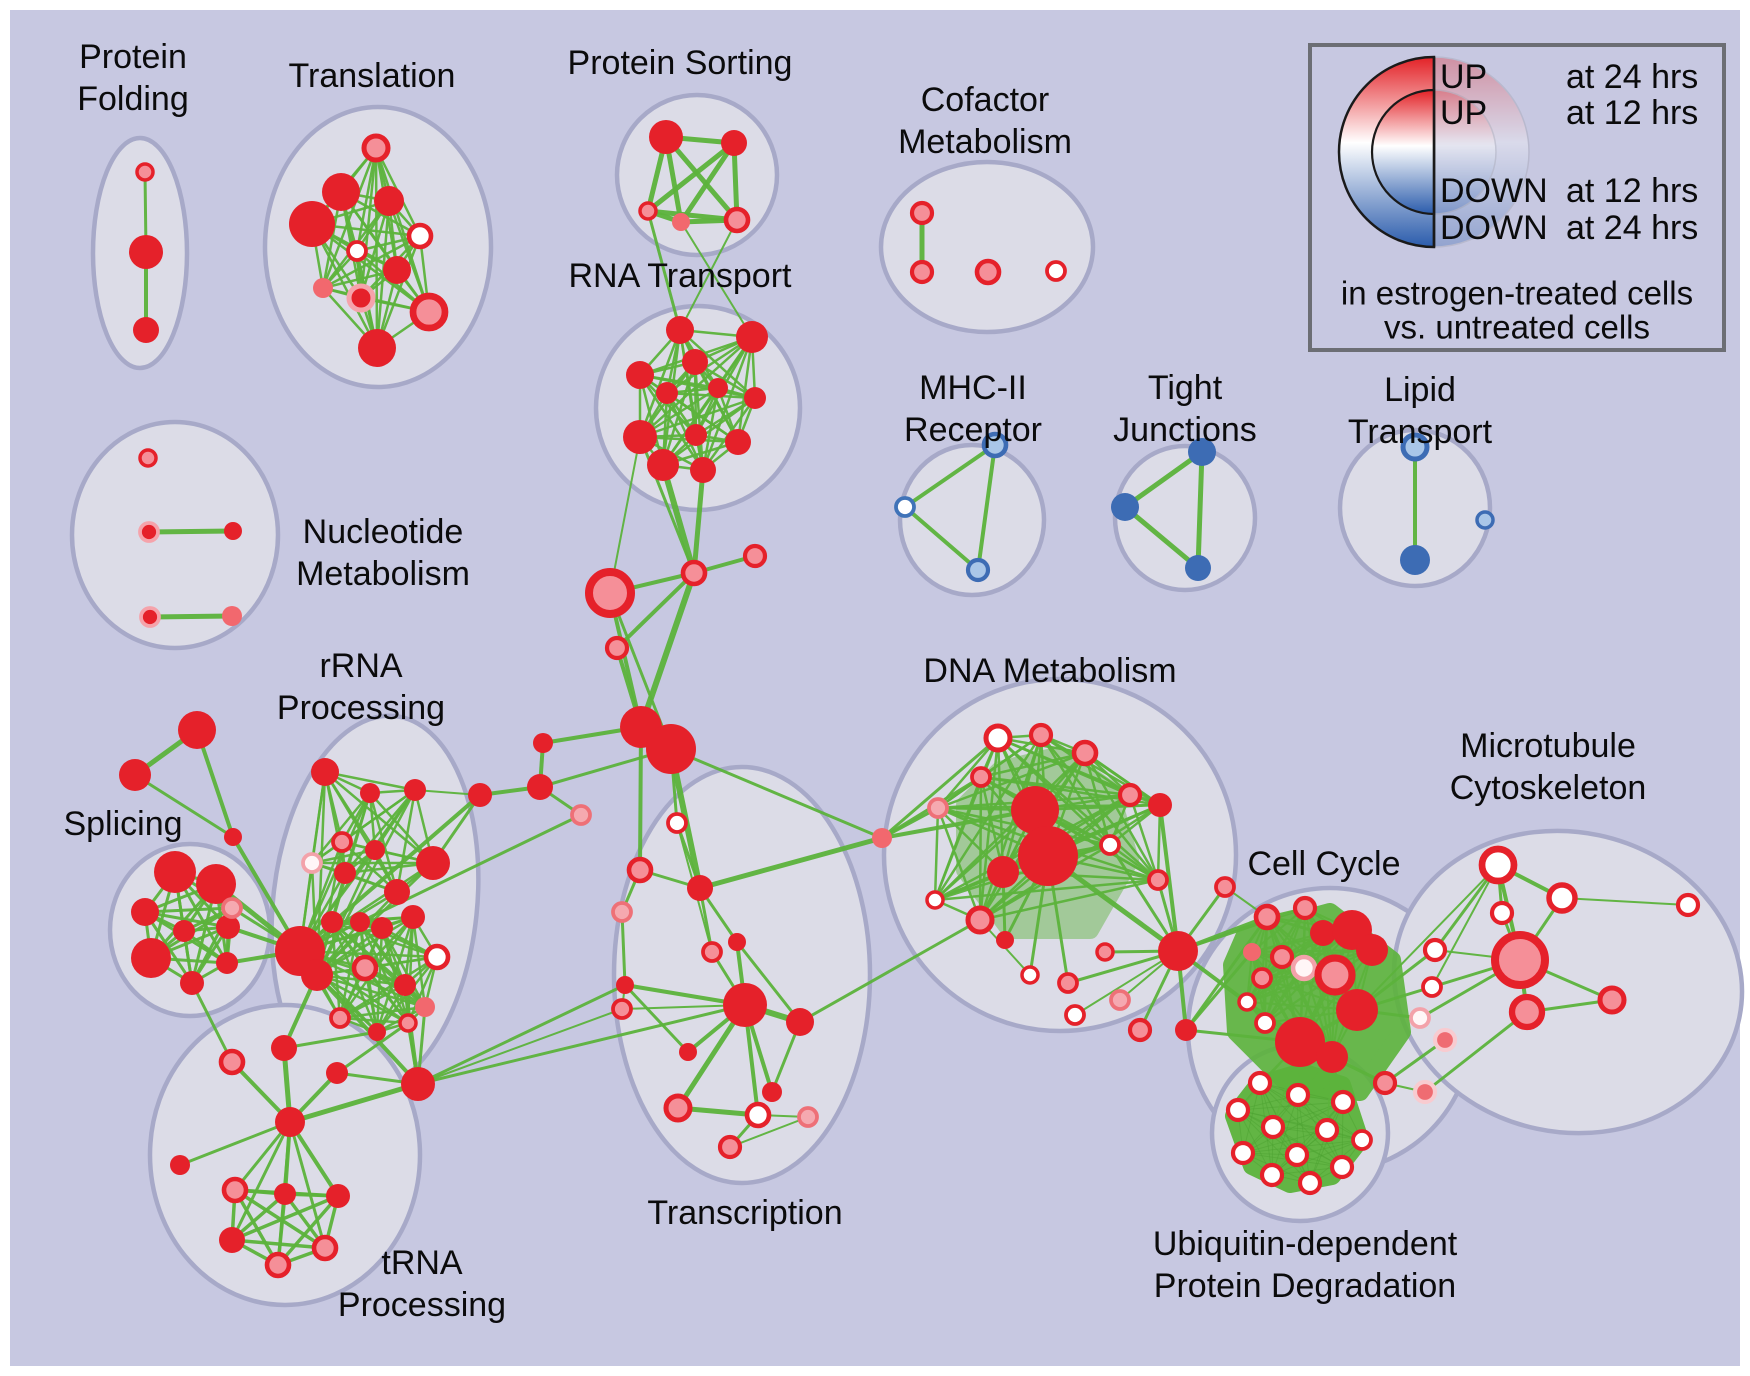  I want to click on legend-caption: in estrogen-treated cells, so click(1517, 293).